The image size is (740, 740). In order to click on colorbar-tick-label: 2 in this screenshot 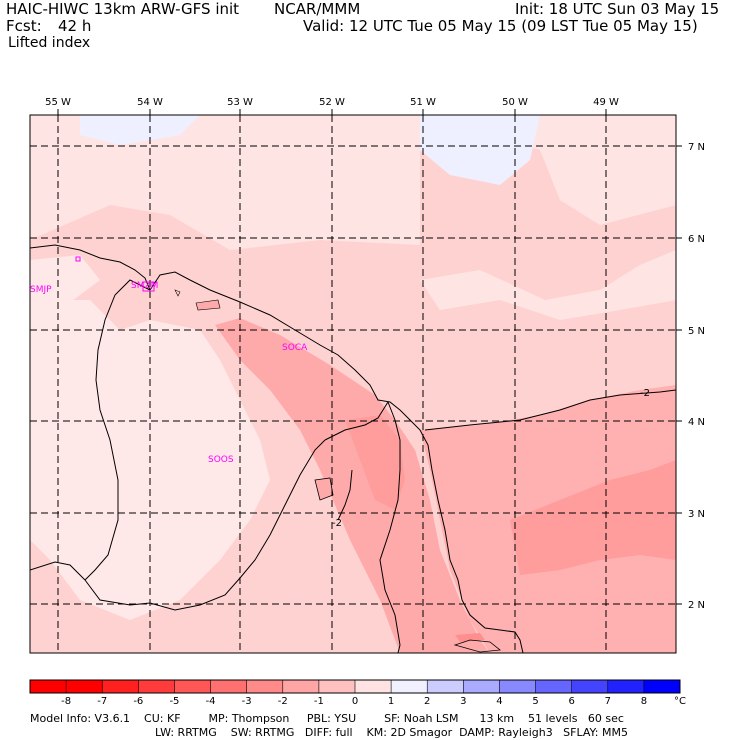, I will do `click(427, 701)`.